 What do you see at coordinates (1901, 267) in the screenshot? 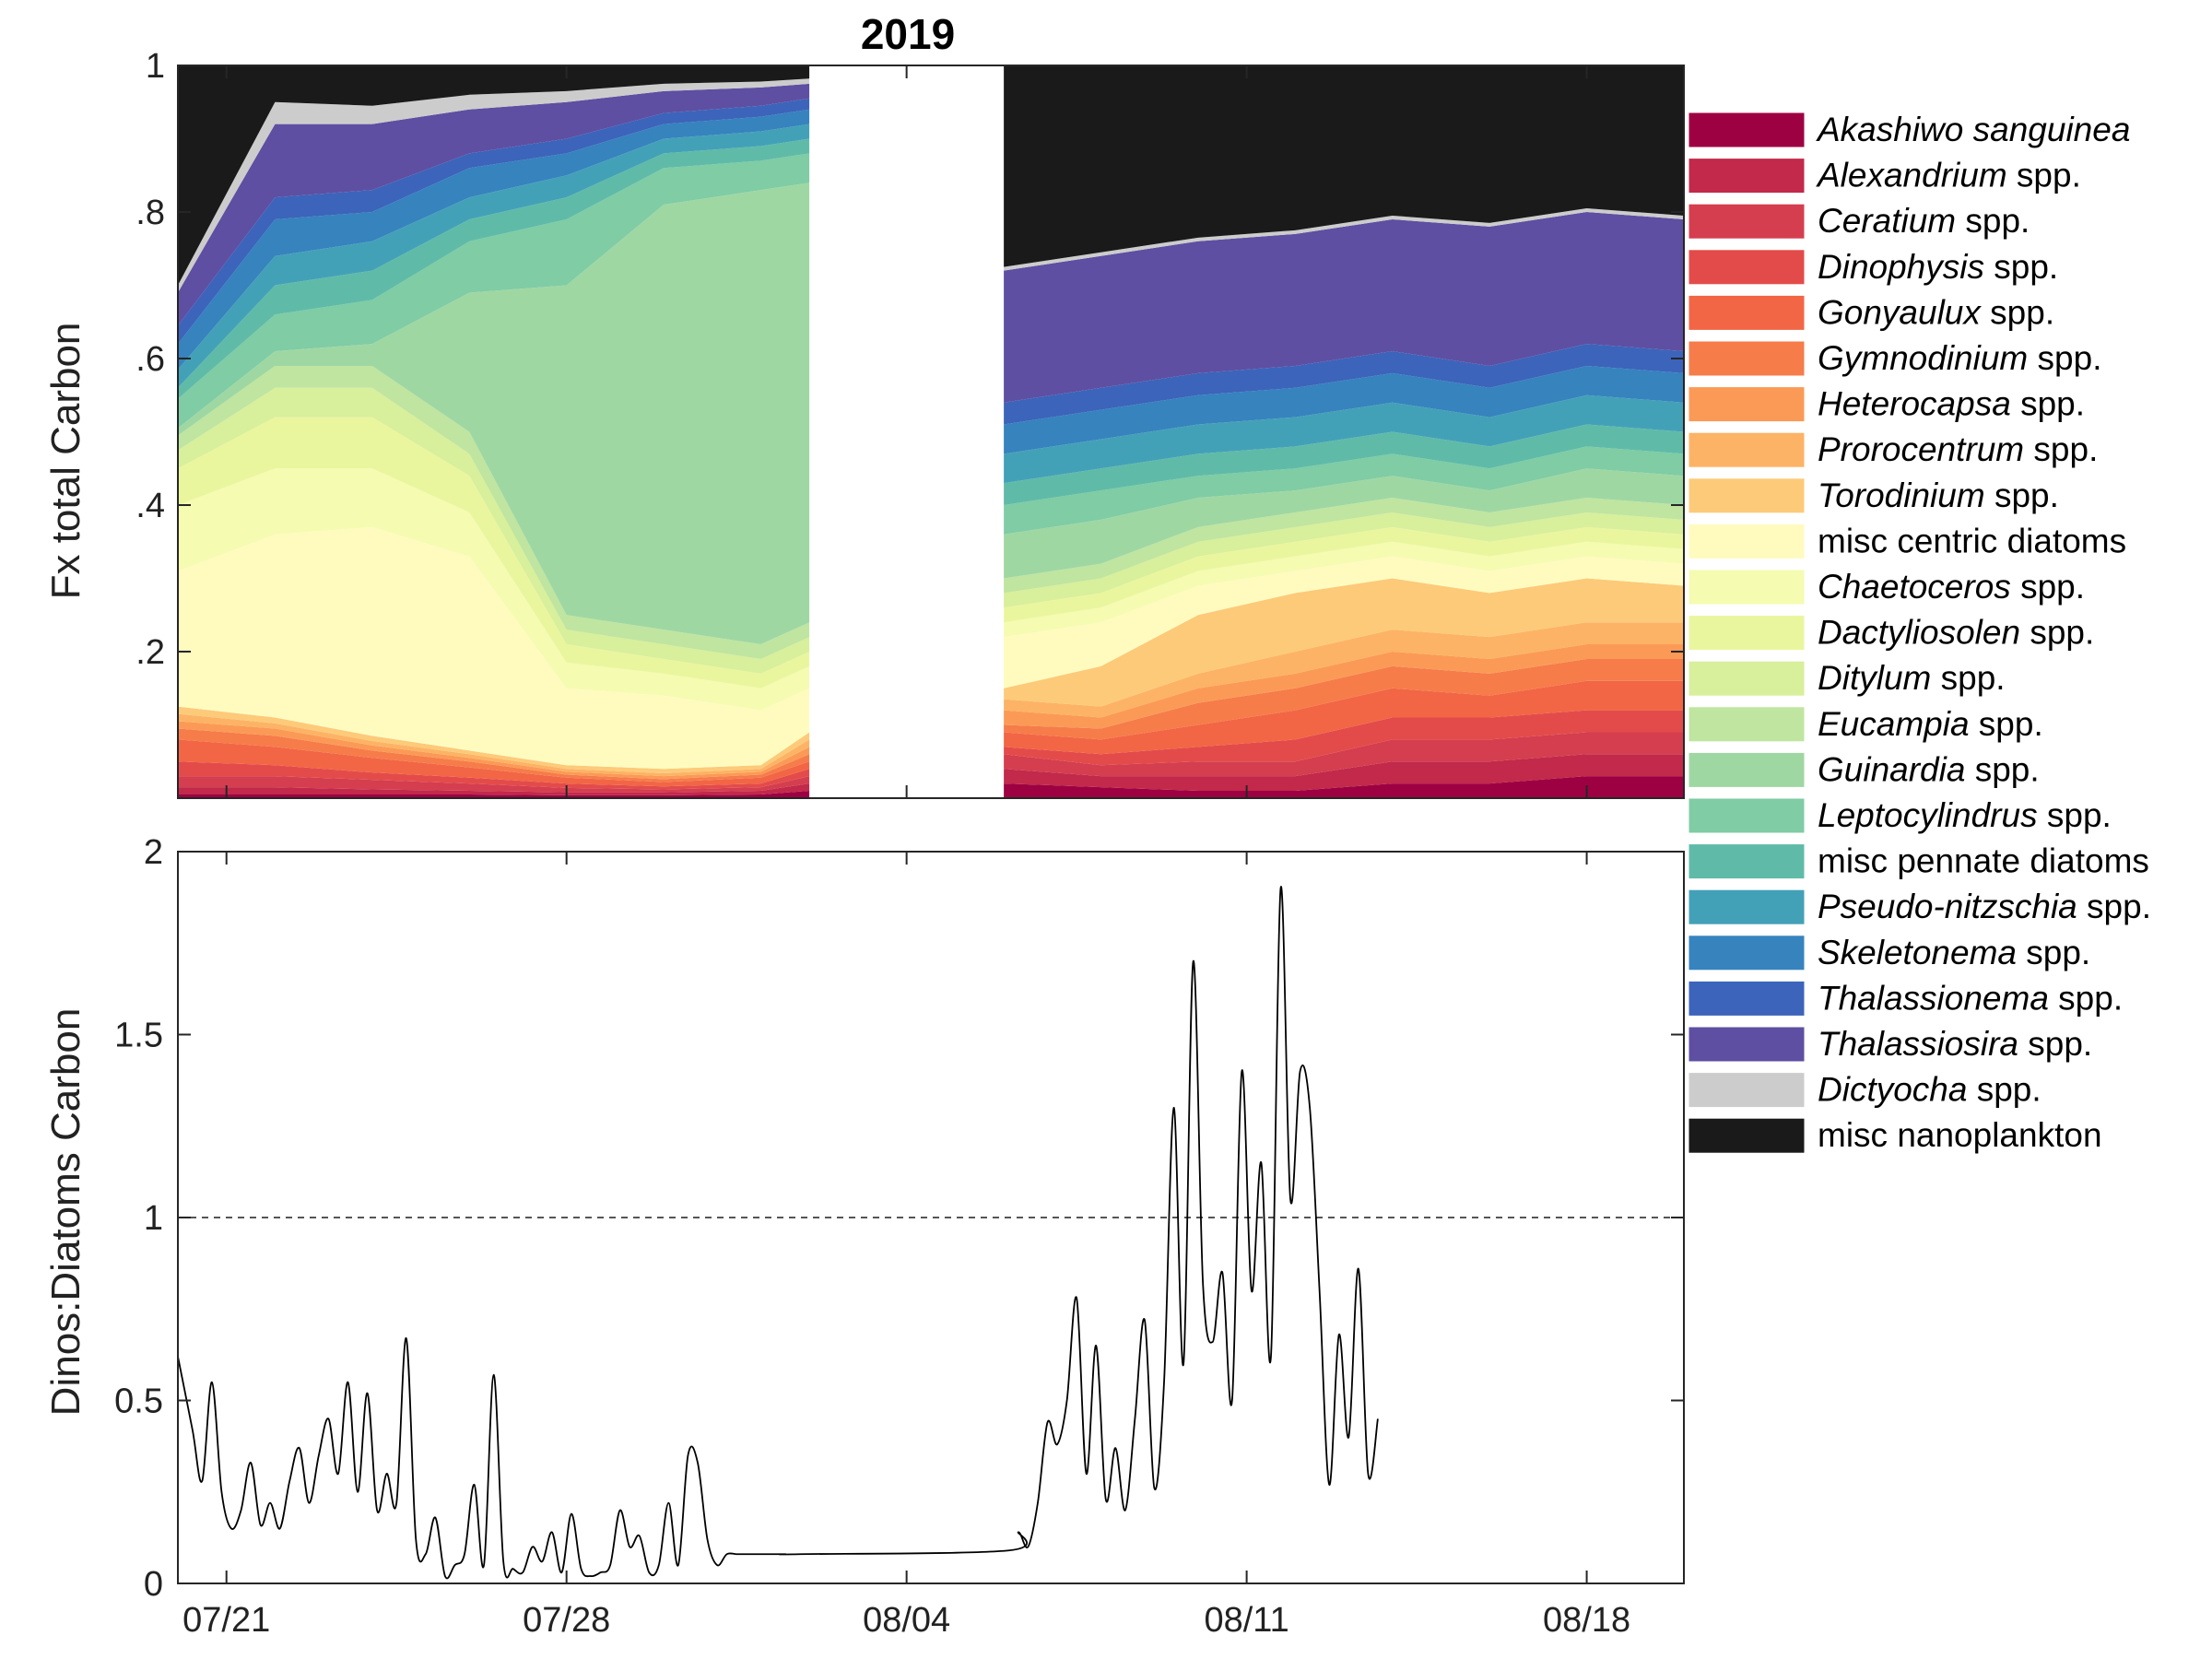
I see `legend-label-italic: Dinophysis` at bounding box center [1901, 267].